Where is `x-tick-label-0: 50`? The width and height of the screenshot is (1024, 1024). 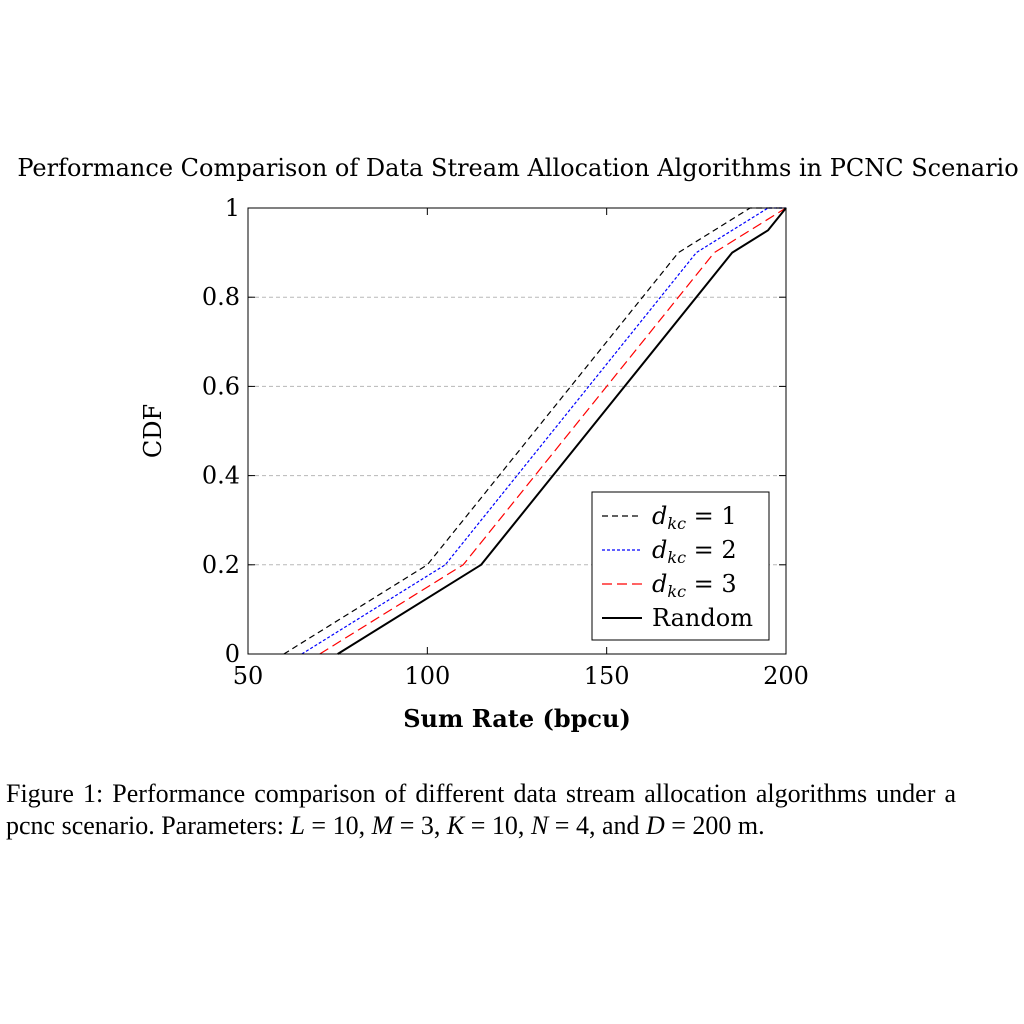 x-tick-label-0: 50 is located at coordinates (248, 676).